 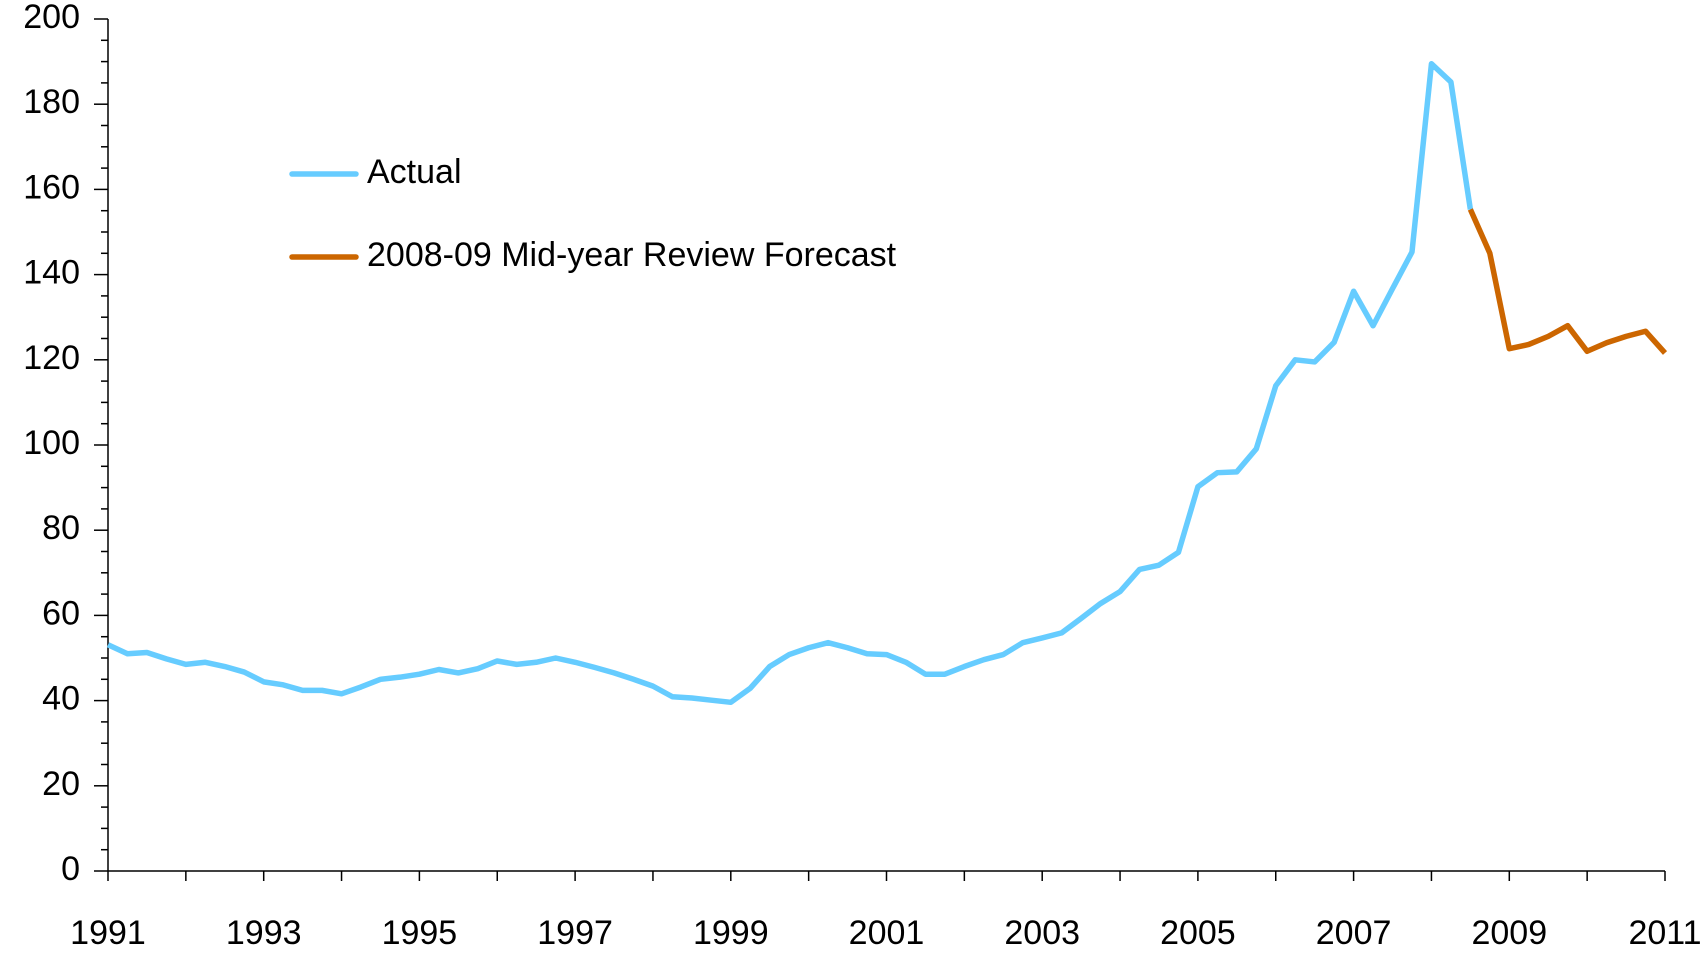 I want to click on y-tick-label: 180, so click(x=51, y=102).